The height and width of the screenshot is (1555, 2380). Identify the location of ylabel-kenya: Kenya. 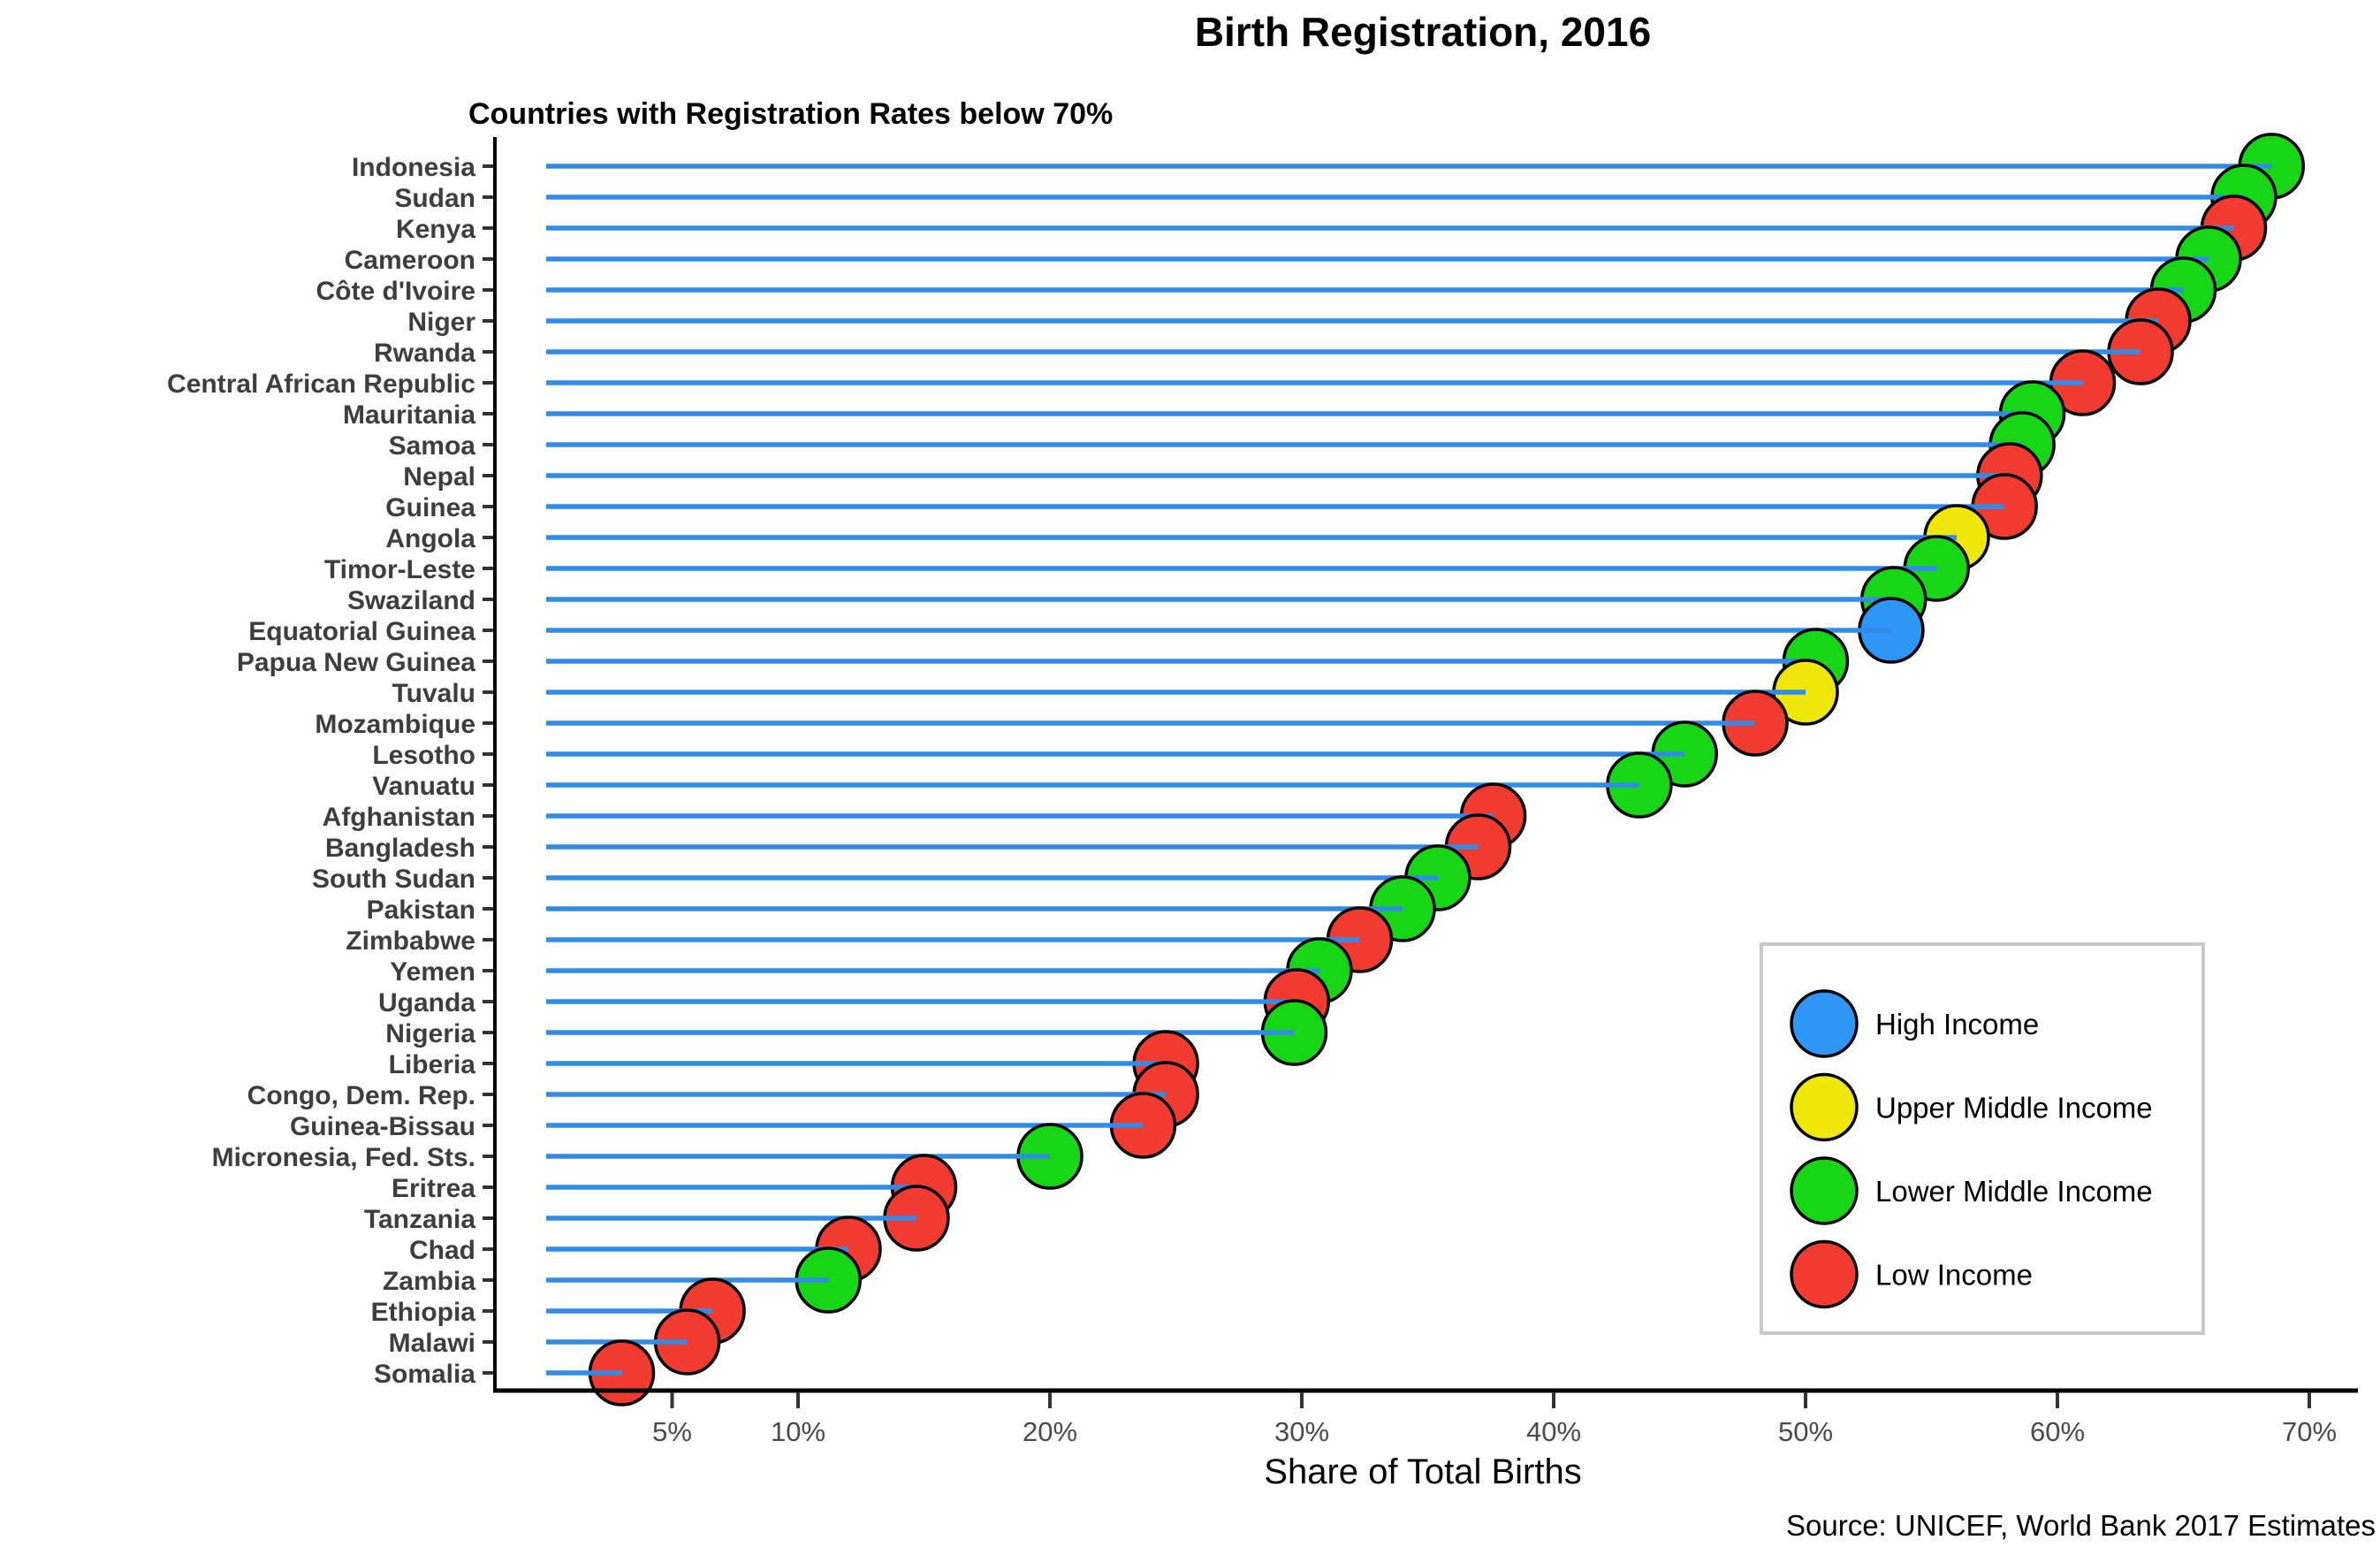
(435, 230).